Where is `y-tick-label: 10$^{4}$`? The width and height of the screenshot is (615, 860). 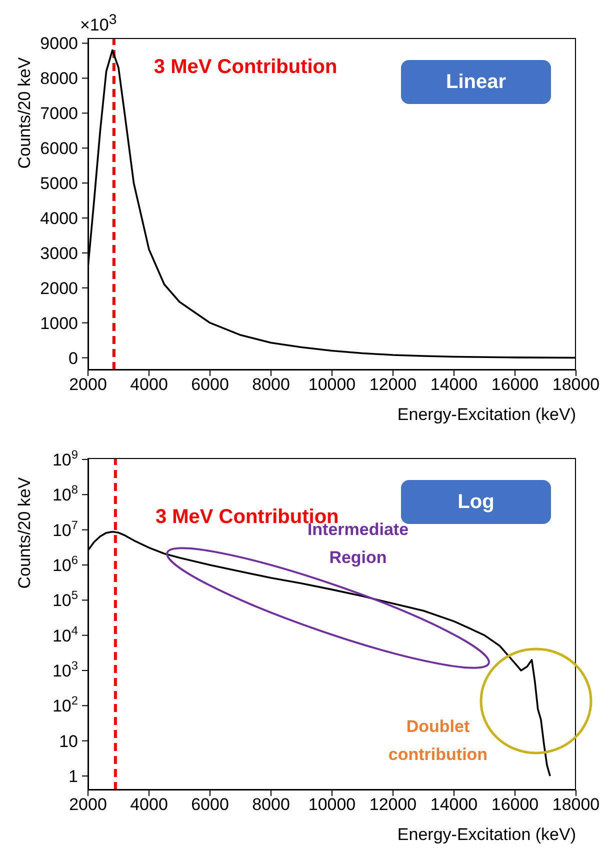 y-tick-label: 10$^{4}$ is located at coordinates (65, 634).